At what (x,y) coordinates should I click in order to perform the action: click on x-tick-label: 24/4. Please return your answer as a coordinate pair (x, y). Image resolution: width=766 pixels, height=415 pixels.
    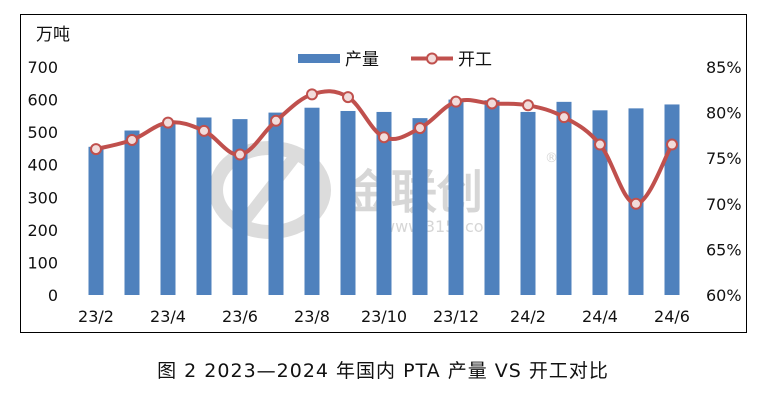
    Looking at the image, I should click on (600, 316).